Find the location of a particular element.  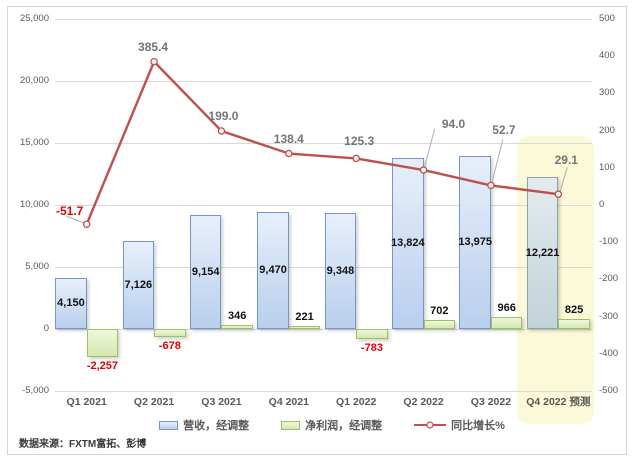

right-axis-tick-label: 100 is located at coordinates (607, 167).